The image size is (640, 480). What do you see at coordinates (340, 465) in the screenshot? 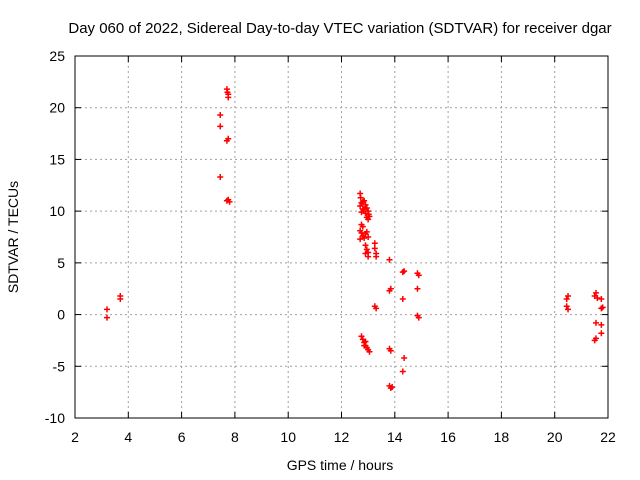
I see `x-axis-label: GPS time / hours` at bounding box center [340, 465].